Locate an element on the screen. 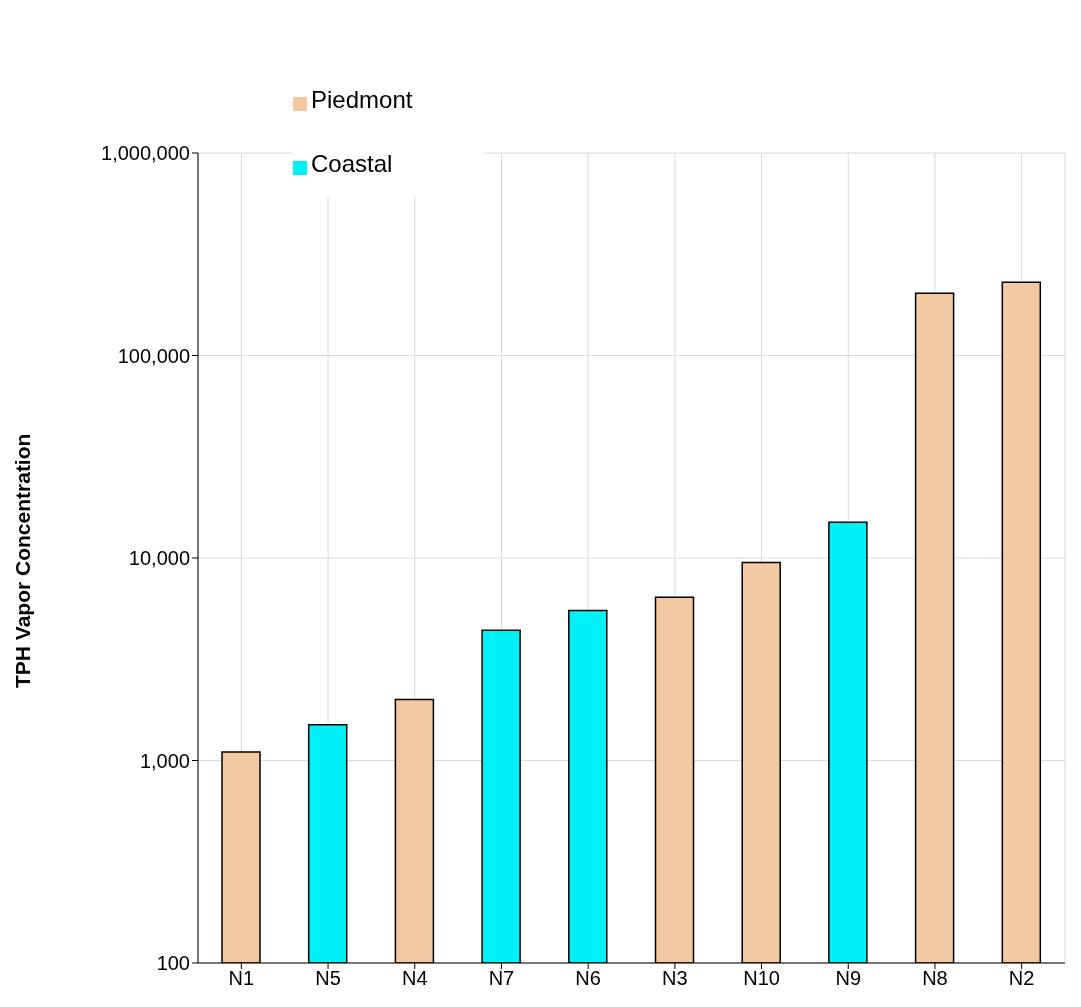  y-tick-label: 1,000,000 is located at coordinates (145, 153).